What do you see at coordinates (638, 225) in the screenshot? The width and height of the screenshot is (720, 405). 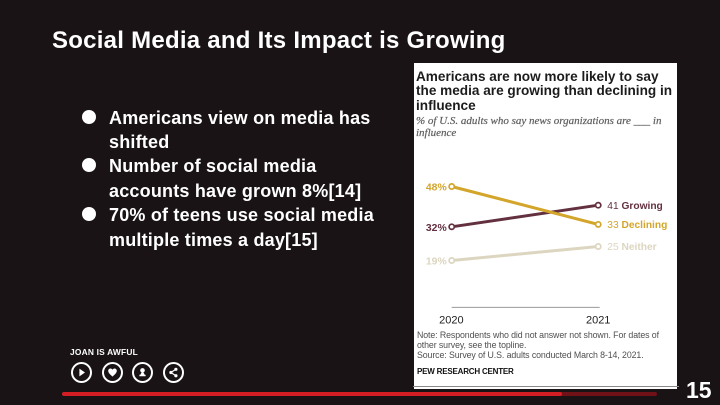 I see `svg-text: 33 Declining` at bounding box center [638, 225].